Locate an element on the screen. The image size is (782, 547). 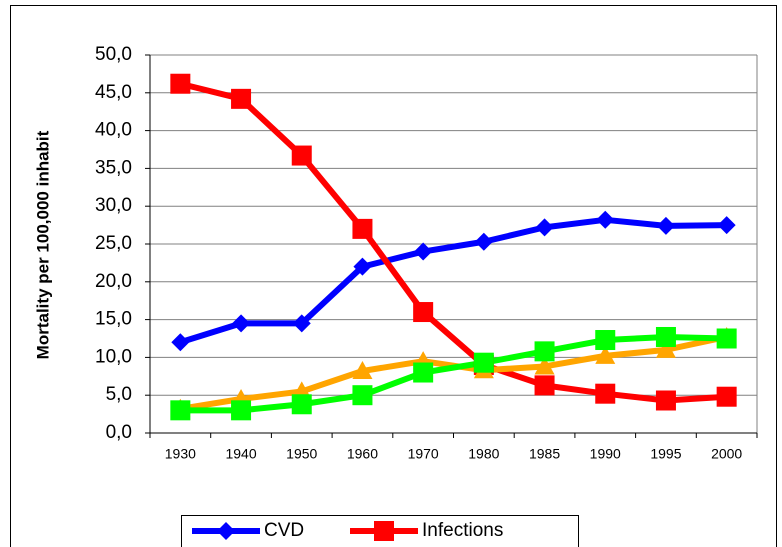
x-tick-label: 1960 is located at coordinates (362, 454).